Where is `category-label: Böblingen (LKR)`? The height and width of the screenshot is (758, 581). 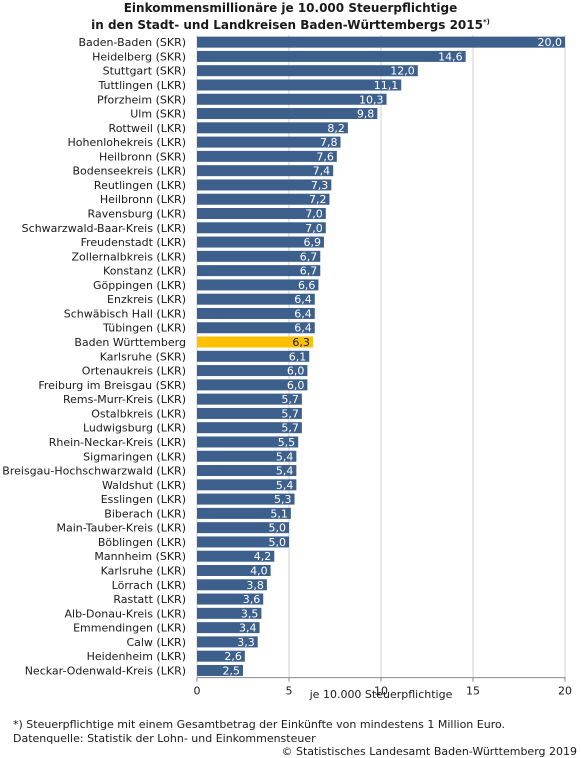 category-label: Böblingen (LKR) is located at coordinates (142, 542).